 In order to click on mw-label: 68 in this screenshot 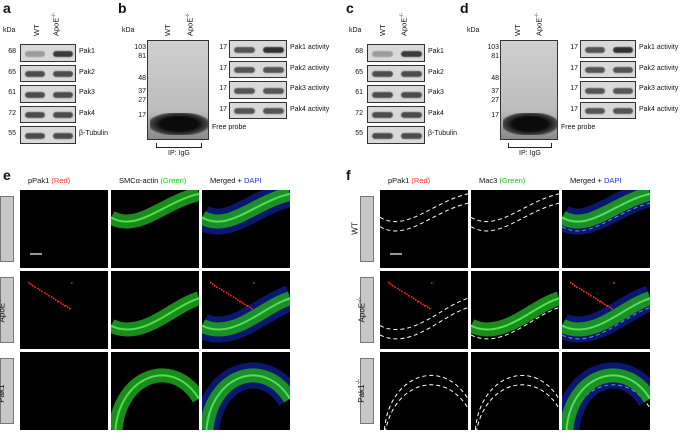, I will do `click(359, 51)`.